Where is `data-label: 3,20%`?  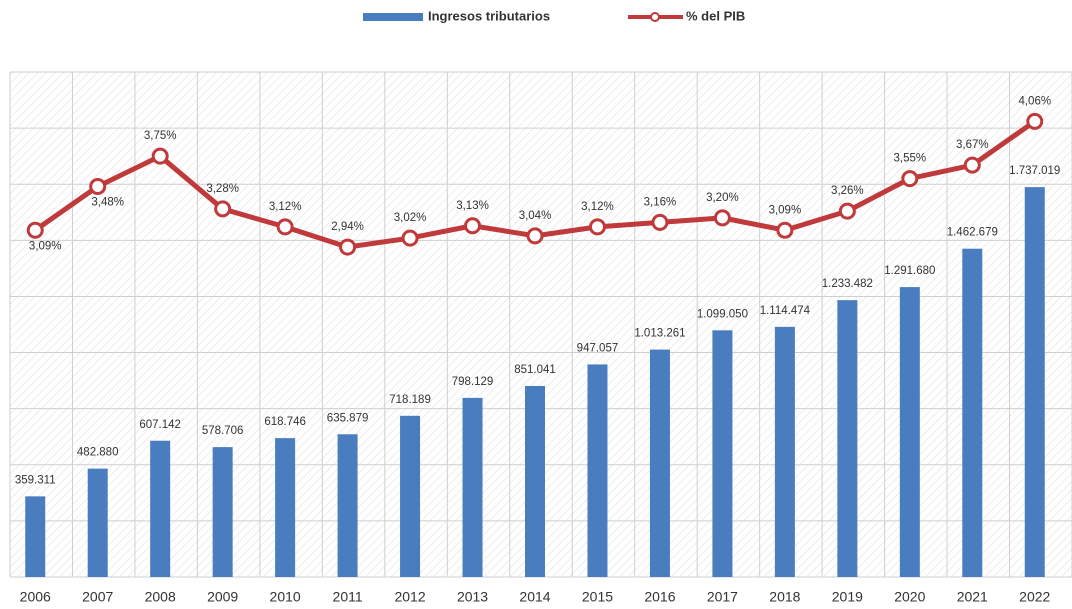 data-label: 3,20% is located at coordinates (722, 198).